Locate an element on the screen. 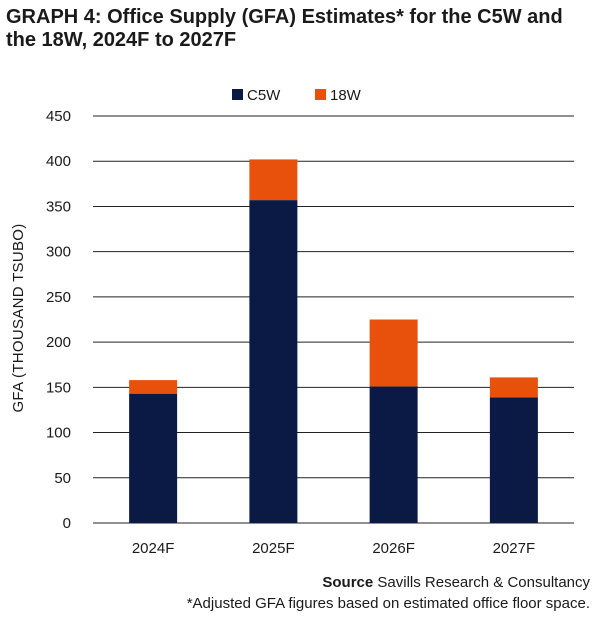 This screenshot has height=626, width=600. y-tick-label: 200 is located at coordinates (58, 342).